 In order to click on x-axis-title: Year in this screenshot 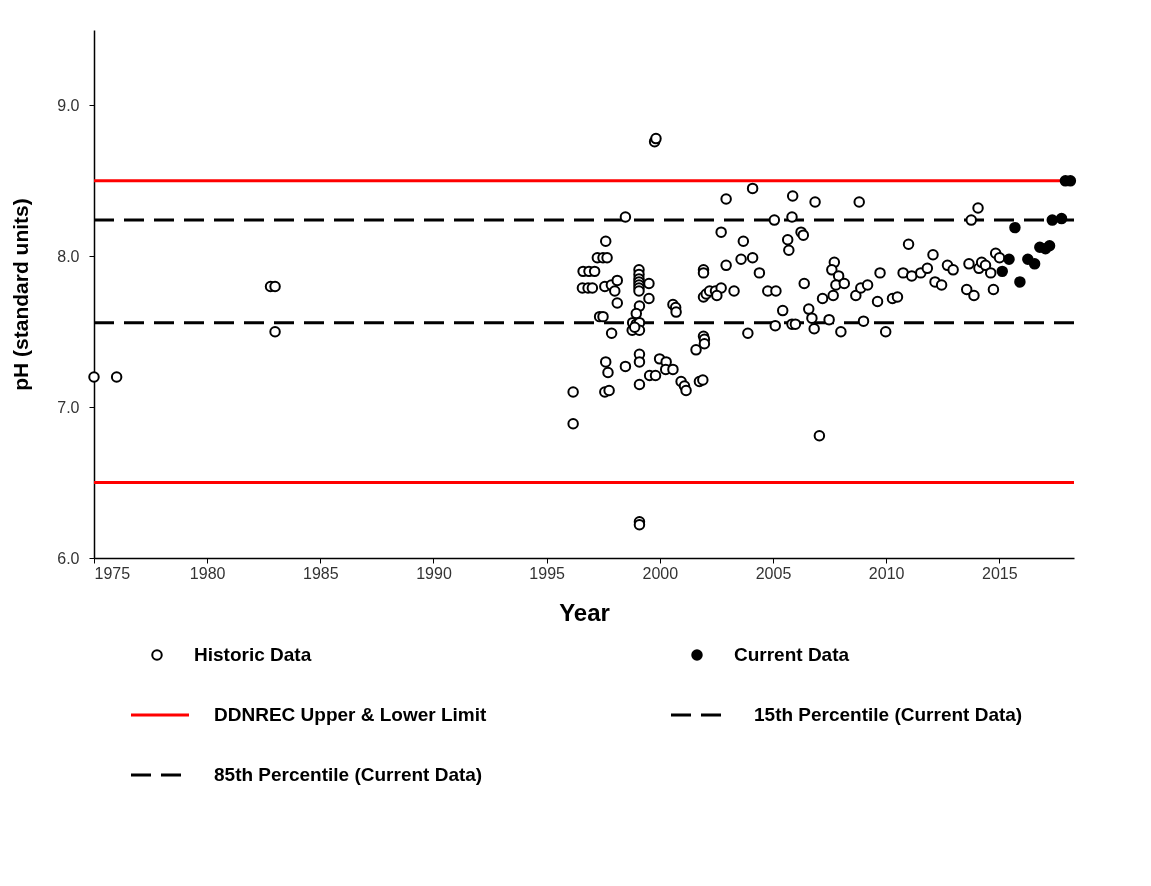, I will do `click(584, 612)`.